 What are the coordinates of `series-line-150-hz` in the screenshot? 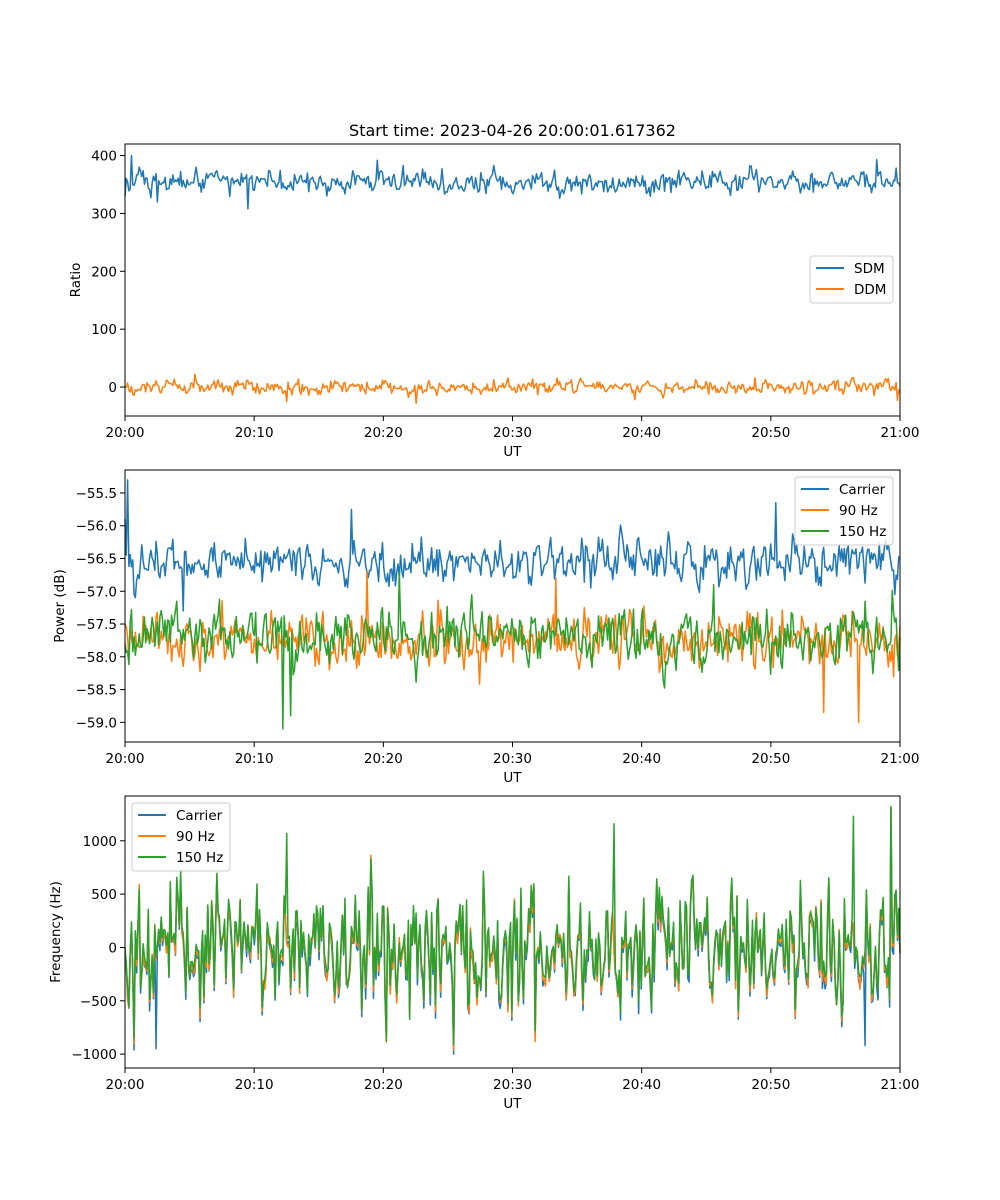 It's located at (512, 650).